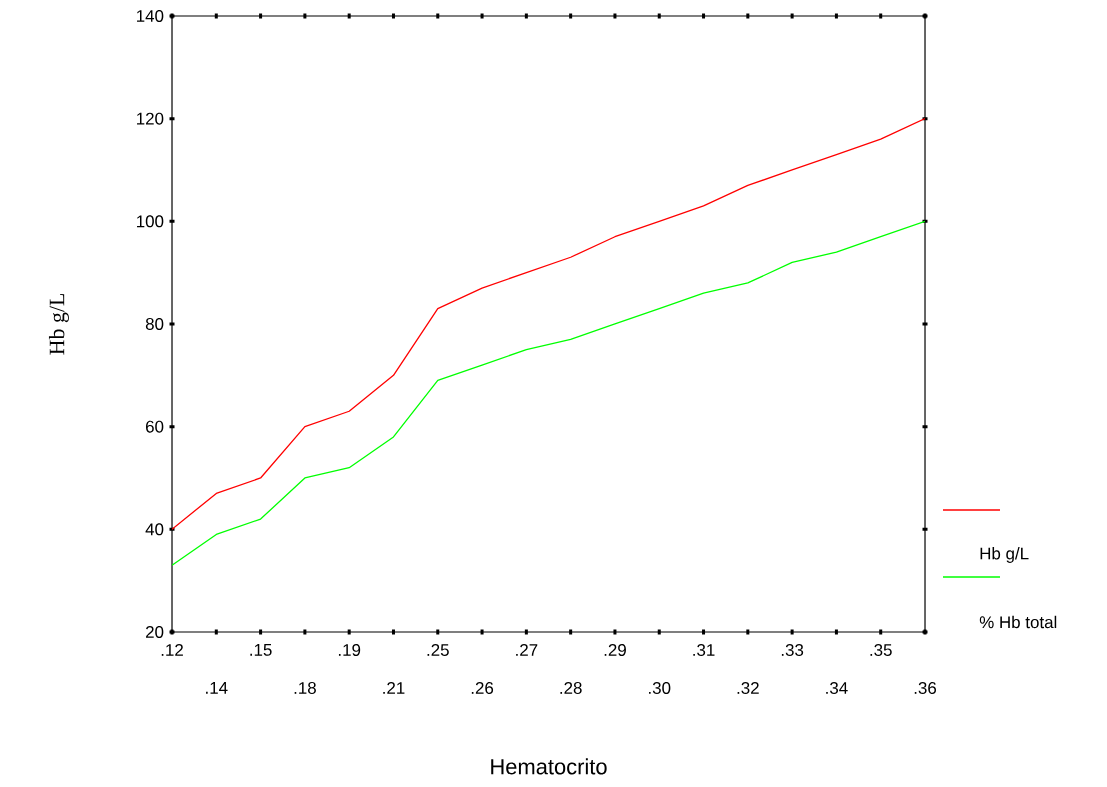 The image size is (1107, 787). Describe the element at coordinates (305, 688) in the screenshot. I see `x-tick-label: .18` at that location.